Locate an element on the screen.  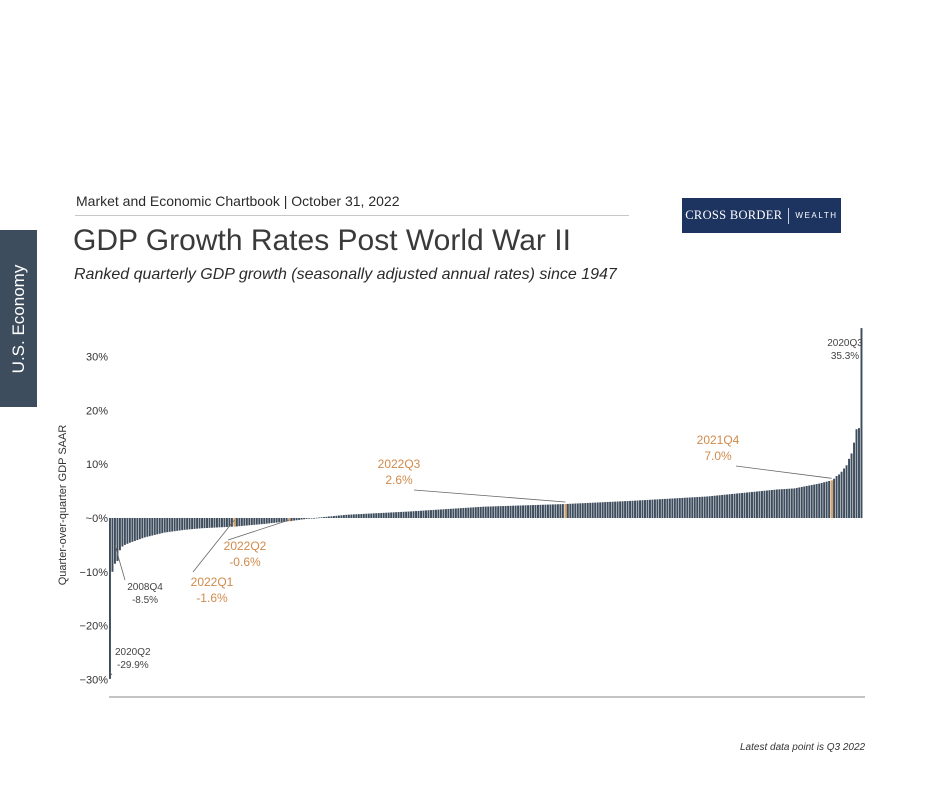
annotation-value: -29.9% is located at coordinates (133, 665).